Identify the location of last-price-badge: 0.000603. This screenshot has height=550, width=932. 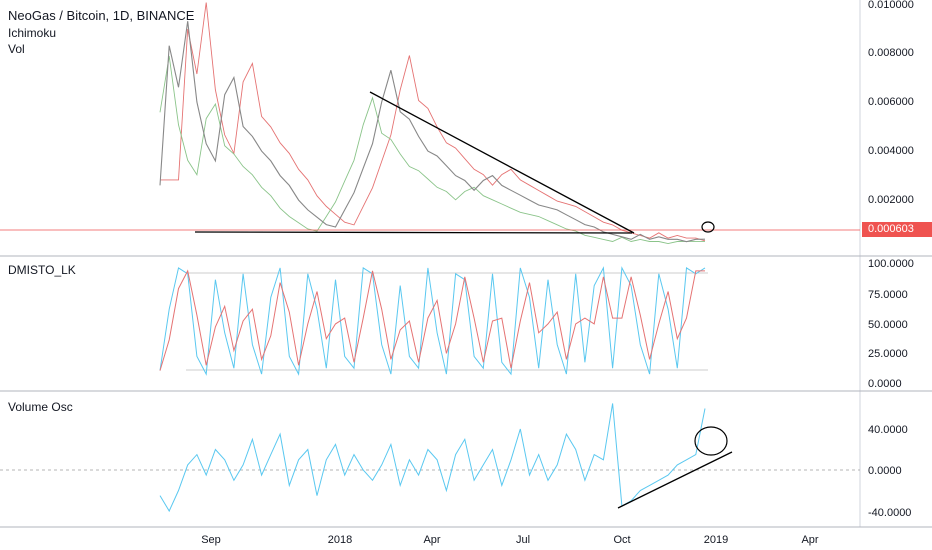
(897, 229).